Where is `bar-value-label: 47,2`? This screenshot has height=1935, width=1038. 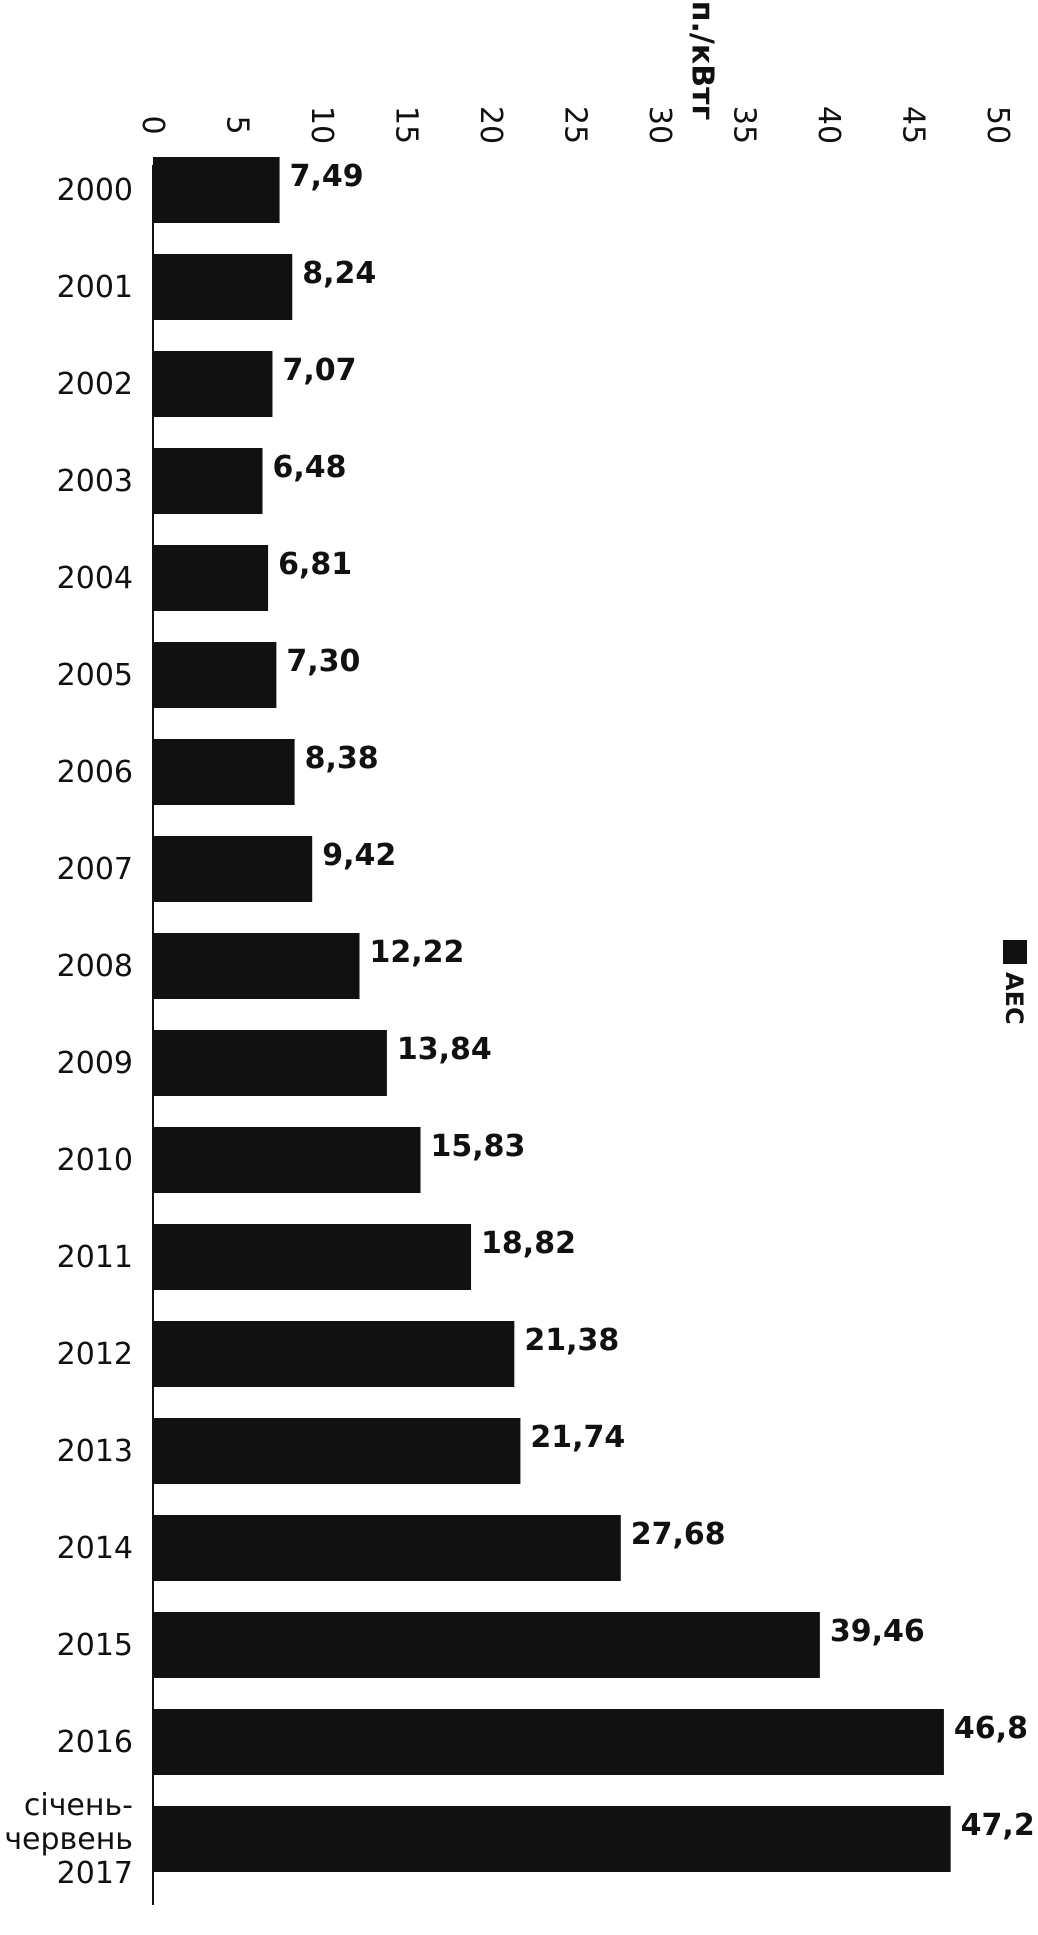
bar-value-label: 47,2 is located at coordinates (998, 1825).